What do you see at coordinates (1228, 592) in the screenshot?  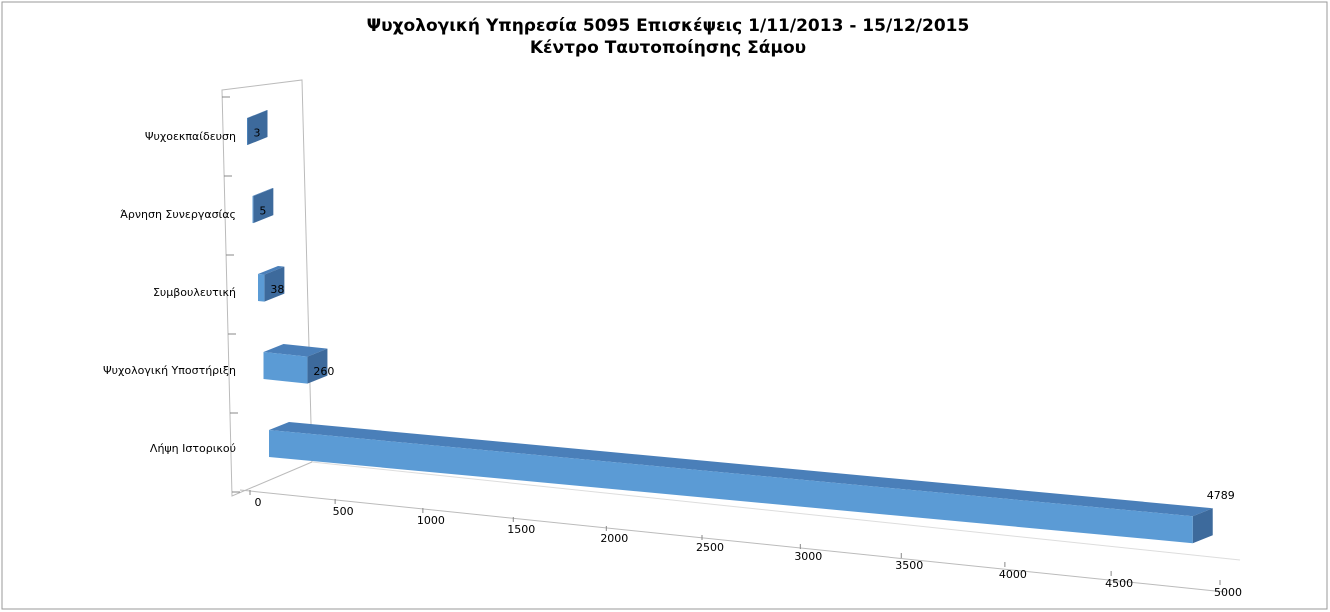 I see `x-tick-label: 5000` at bounding box center [1228, 592].